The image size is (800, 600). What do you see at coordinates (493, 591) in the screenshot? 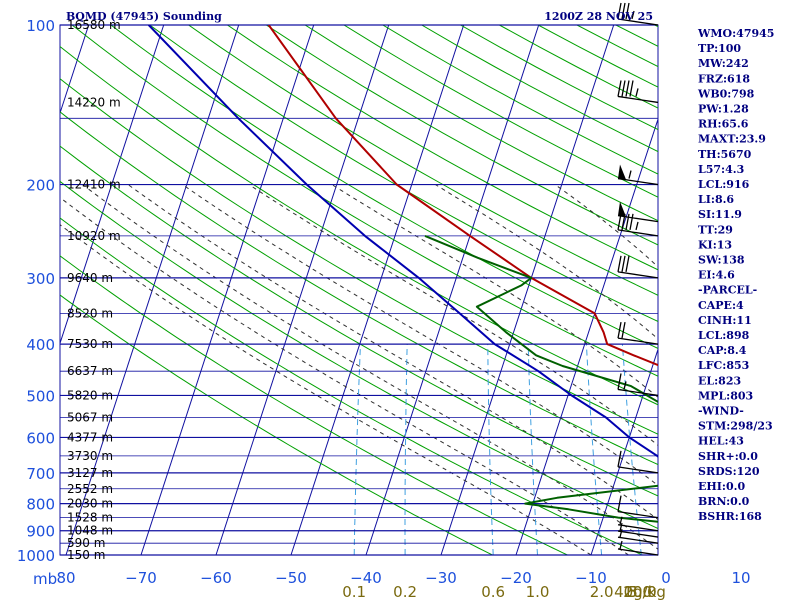
I see `mixing-ratio-tick-label: 0.6` at bounding box center [493, 591].